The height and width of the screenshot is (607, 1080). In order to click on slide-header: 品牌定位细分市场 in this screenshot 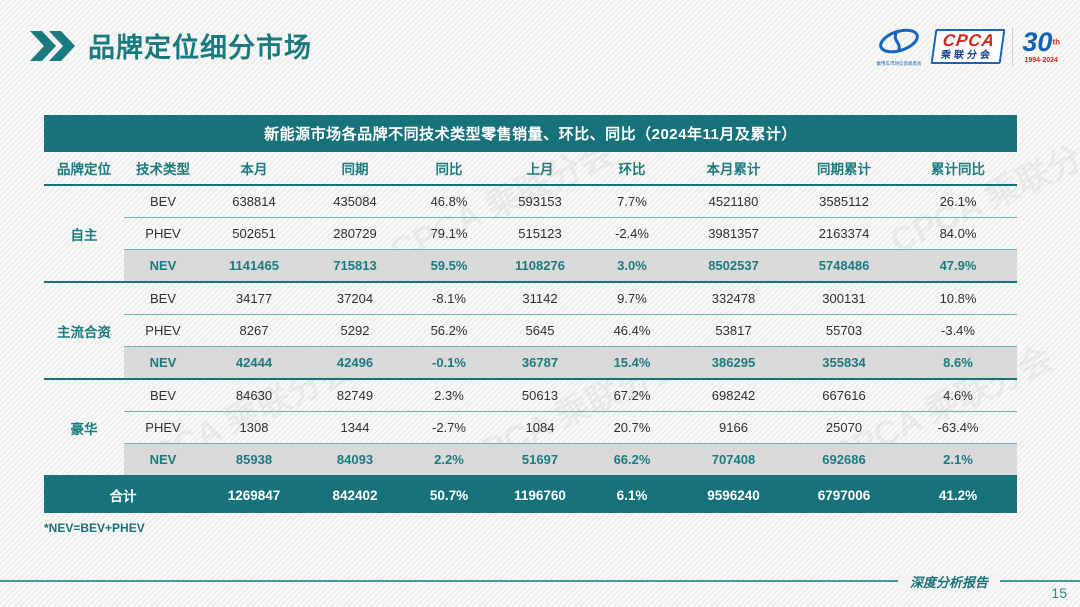, I will do `click(171, 45)`.